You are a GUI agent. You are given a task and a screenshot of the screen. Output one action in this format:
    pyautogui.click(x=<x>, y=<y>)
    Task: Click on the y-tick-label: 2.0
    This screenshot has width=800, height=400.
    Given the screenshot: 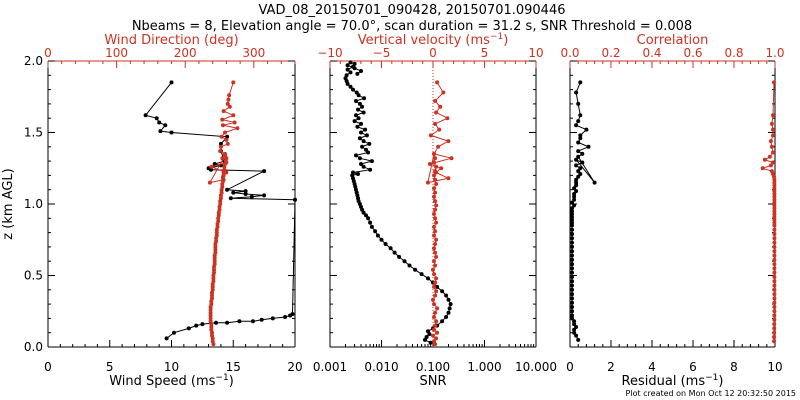 What is the action you would take?
    pyautogui.click(x=33, y=61)
    